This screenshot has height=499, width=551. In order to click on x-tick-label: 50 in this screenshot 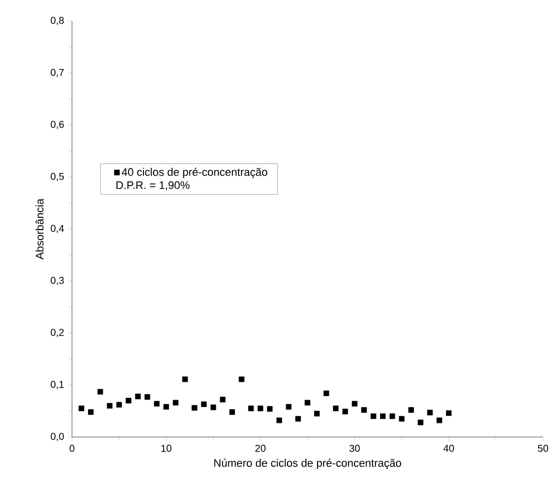, I will do `click(543, 448)`.